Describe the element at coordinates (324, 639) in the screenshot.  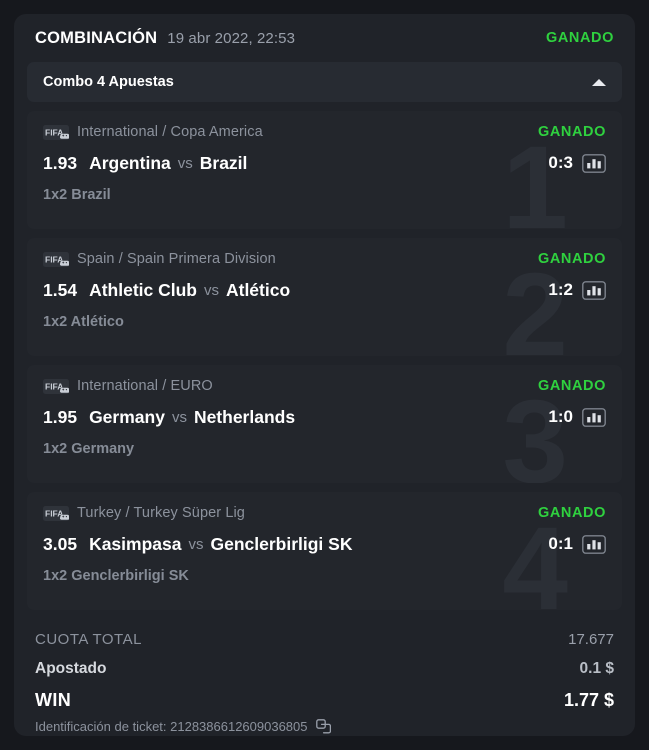
I see `total-odds-line: CUOTA TOTAL 17.677` at that location.